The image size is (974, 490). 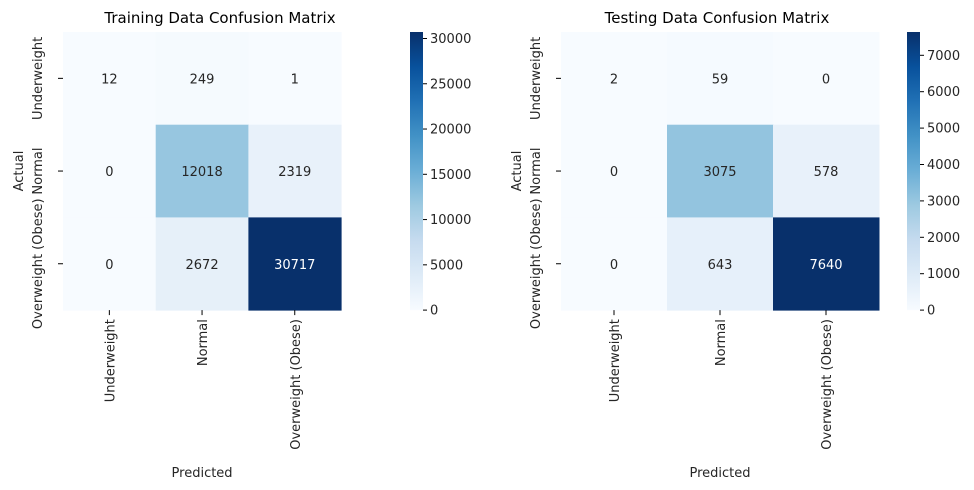 What do you see at coordinates (219, 18) in the screenshot?
I see `chart-title: Training Data Confusion Matrix` at bounding box center [219, 18].